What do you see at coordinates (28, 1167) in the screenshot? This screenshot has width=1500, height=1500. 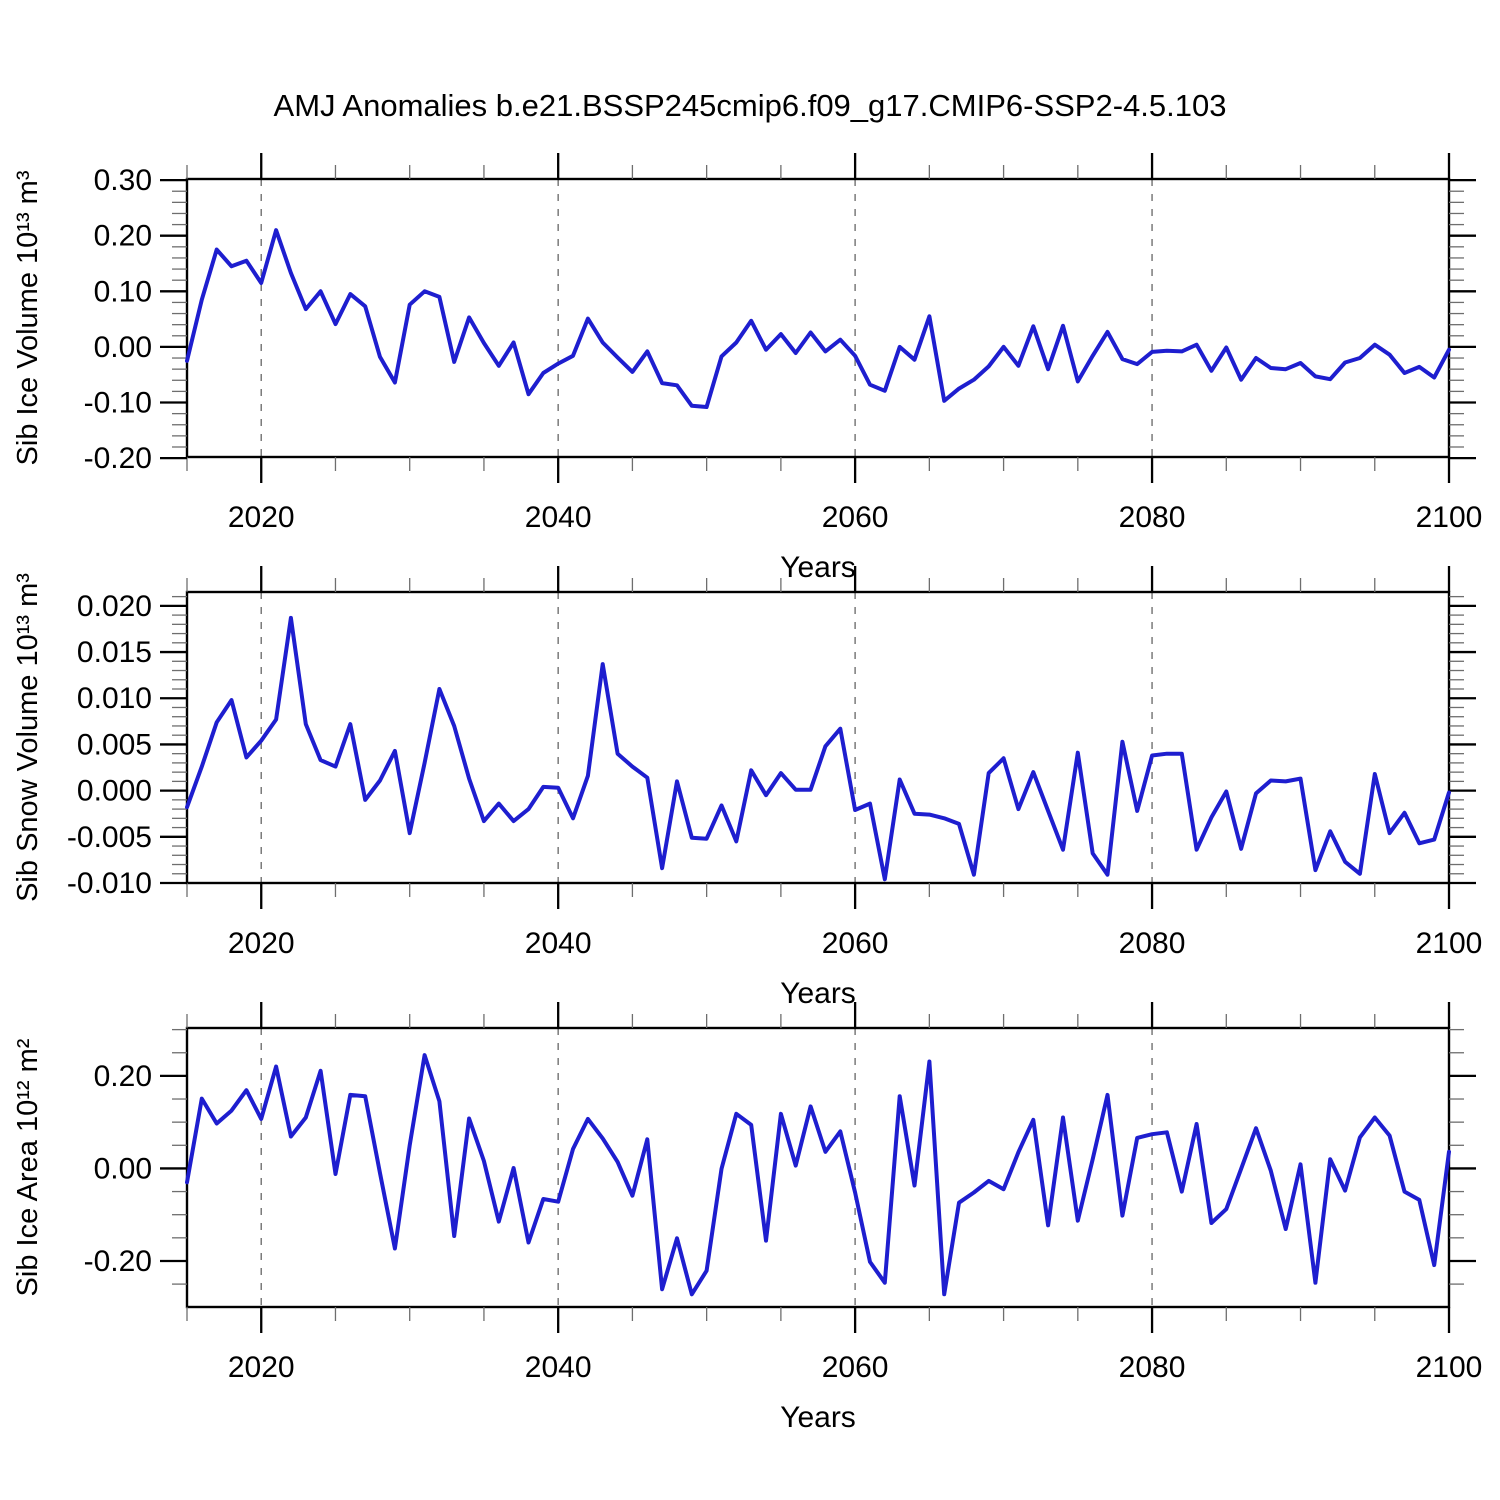 I see `y-axis-title: Sib Ice Area 10¹² m²` at bounding box center [28, 1167].